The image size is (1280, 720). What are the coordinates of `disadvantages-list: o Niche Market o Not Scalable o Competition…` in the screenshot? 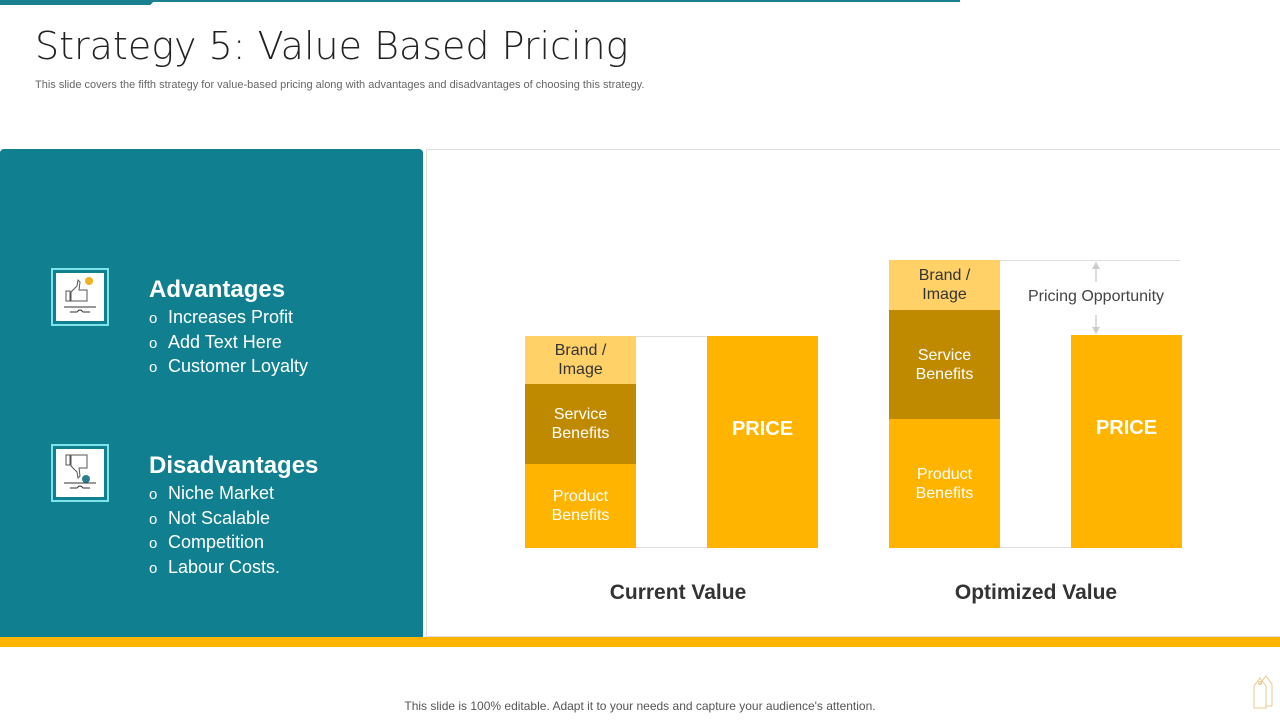 It's located at (214, 531).